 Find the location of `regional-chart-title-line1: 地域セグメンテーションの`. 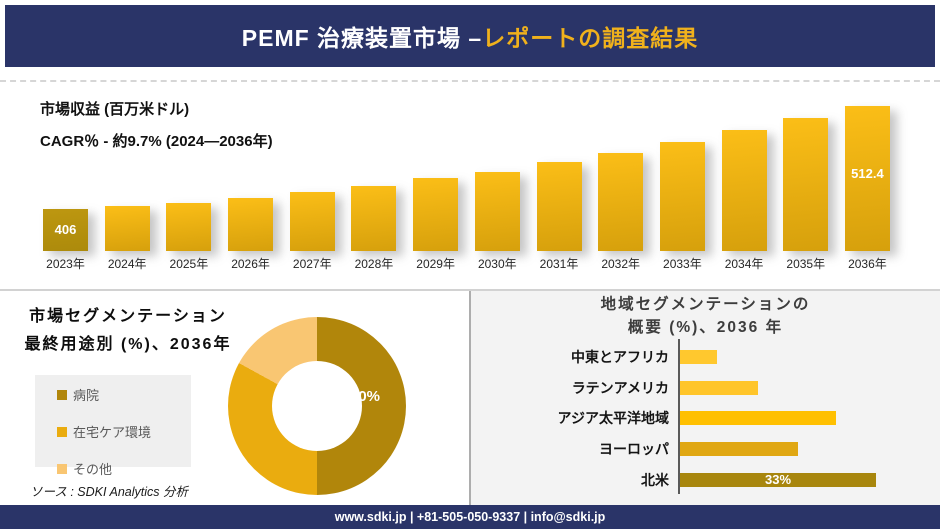

regional-chart-title-line1: 地域セグメンテーションの is located at coordinates (705, 304).